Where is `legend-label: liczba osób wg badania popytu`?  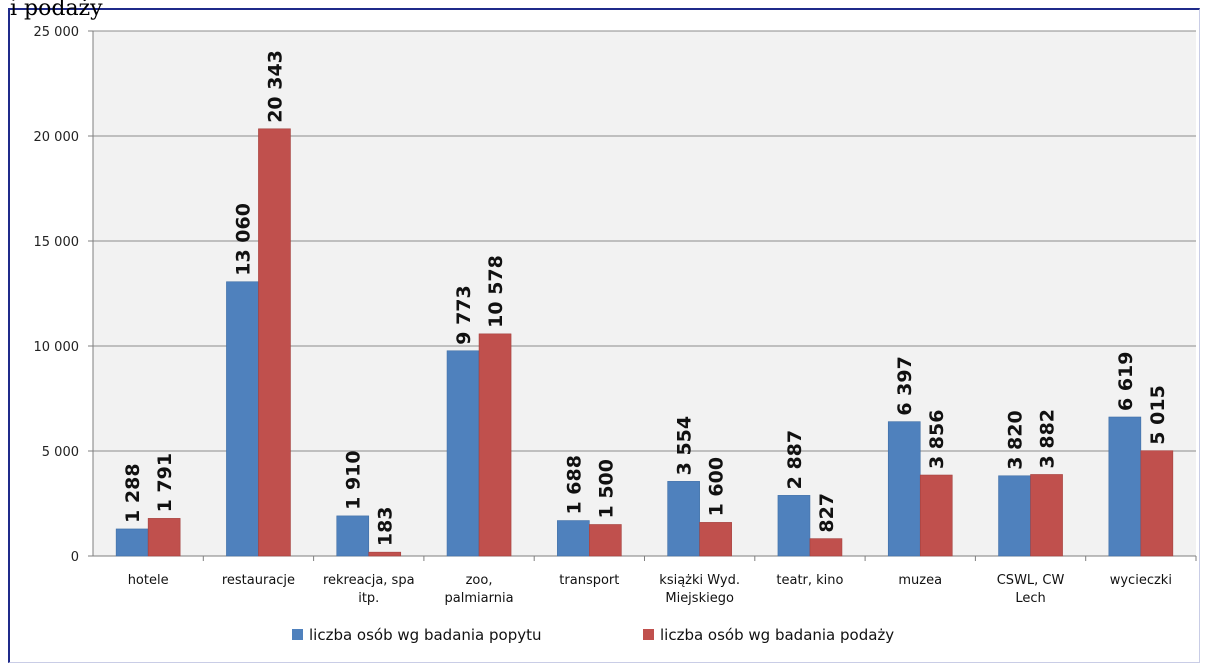 legend-label: liczba osób wg badania popytu is located at coordinates (425, 635).